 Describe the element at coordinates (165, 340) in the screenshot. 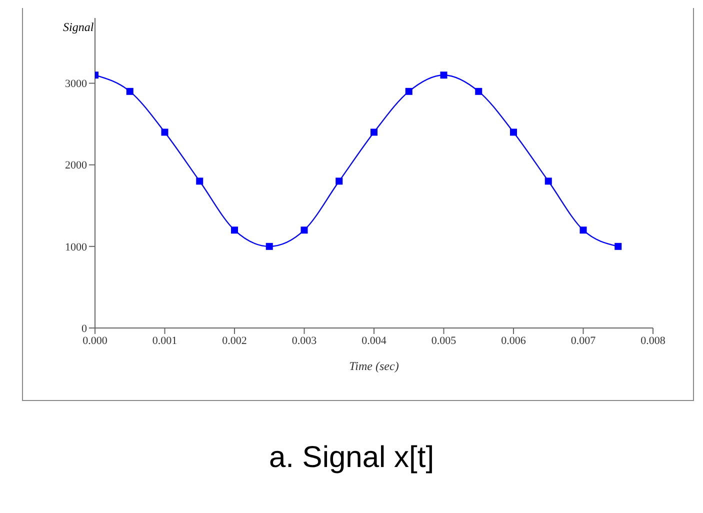

I see `x-tick-label: 0.001` at that location.